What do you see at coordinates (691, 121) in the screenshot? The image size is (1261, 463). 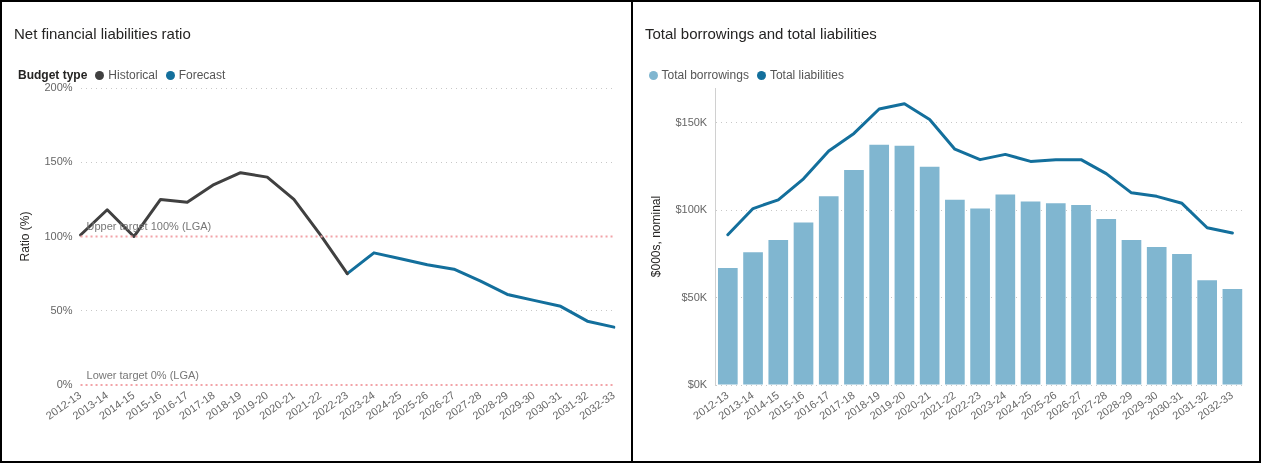 I see `y-tick-label: $150K` at bounding box center [691, 121].